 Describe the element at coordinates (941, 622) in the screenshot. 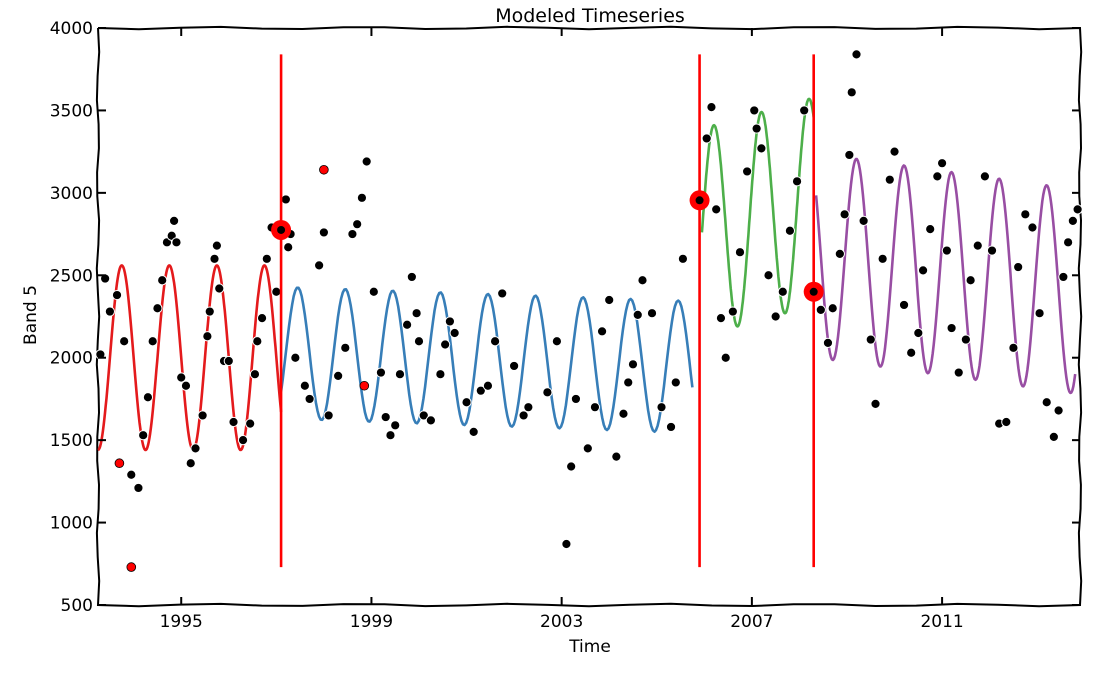

I see `x-tick-label: 2011` at that location.